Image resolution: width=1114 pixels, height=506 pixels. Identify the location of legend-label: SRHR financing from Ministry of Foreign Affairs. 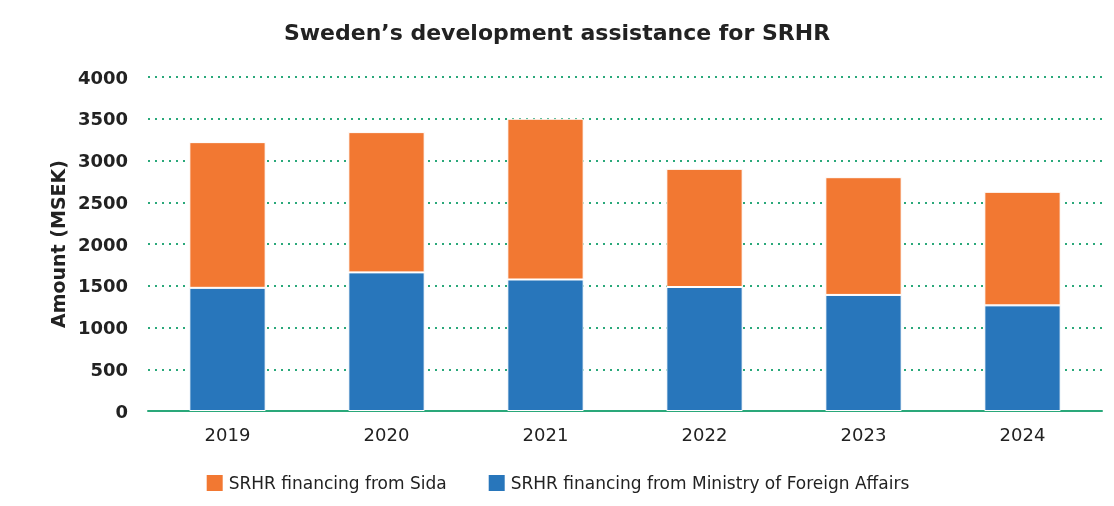
(710, 483).